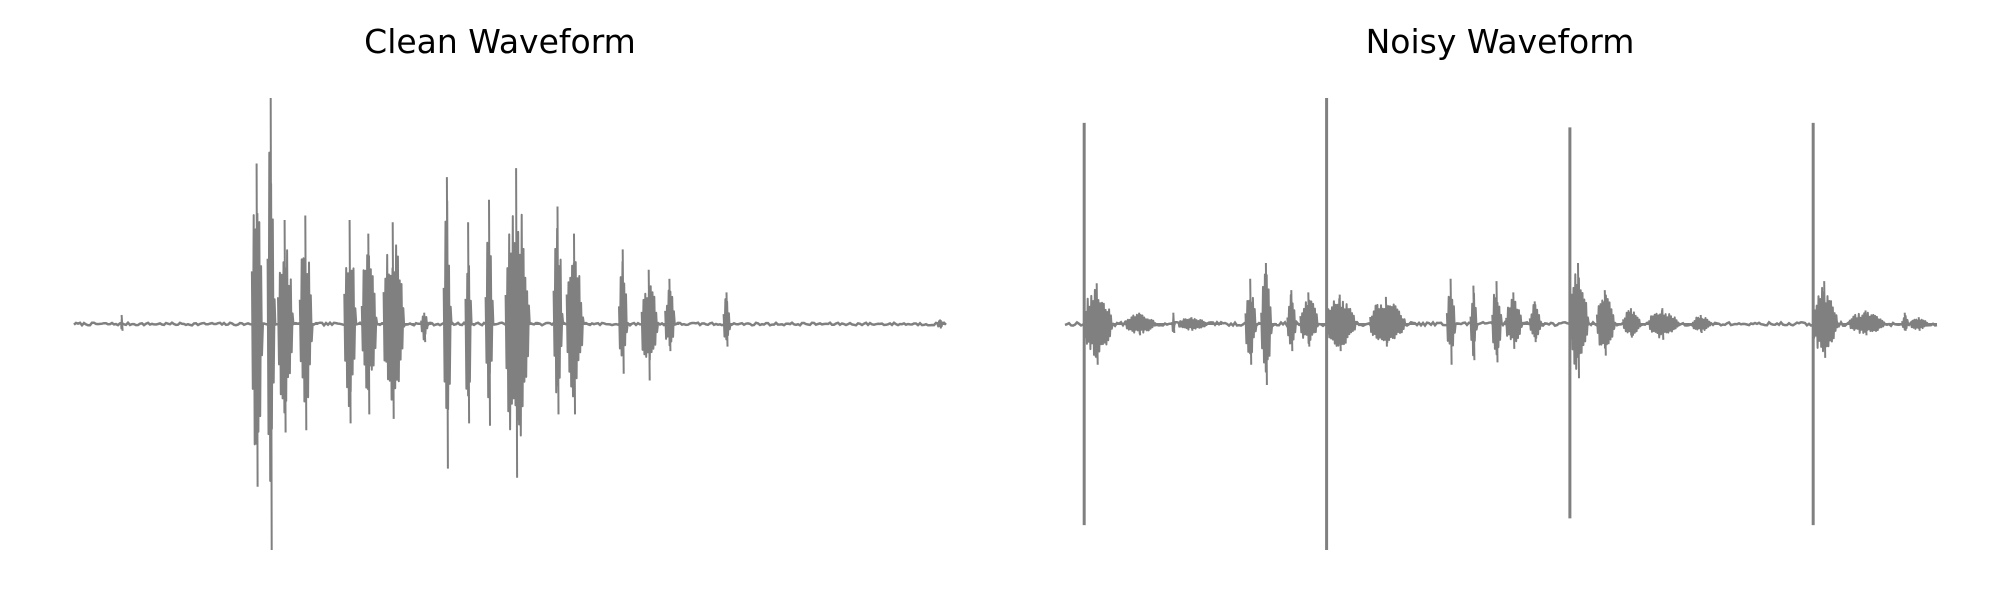  I want to click on noisy-waveform-title: Noisy Waveform, so click(1500, 41).